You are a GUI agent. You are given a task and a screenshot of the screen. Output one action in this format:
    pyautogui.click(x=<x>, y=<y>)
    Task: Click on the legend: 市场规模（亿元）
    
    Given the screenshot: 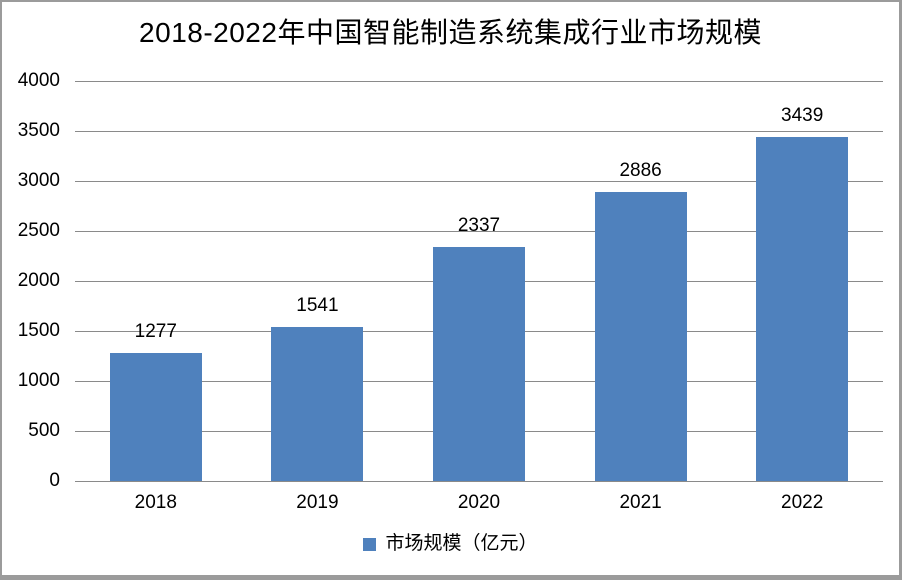 What is the action you would take?
    pyautogui.click(x=450, y=544)
    